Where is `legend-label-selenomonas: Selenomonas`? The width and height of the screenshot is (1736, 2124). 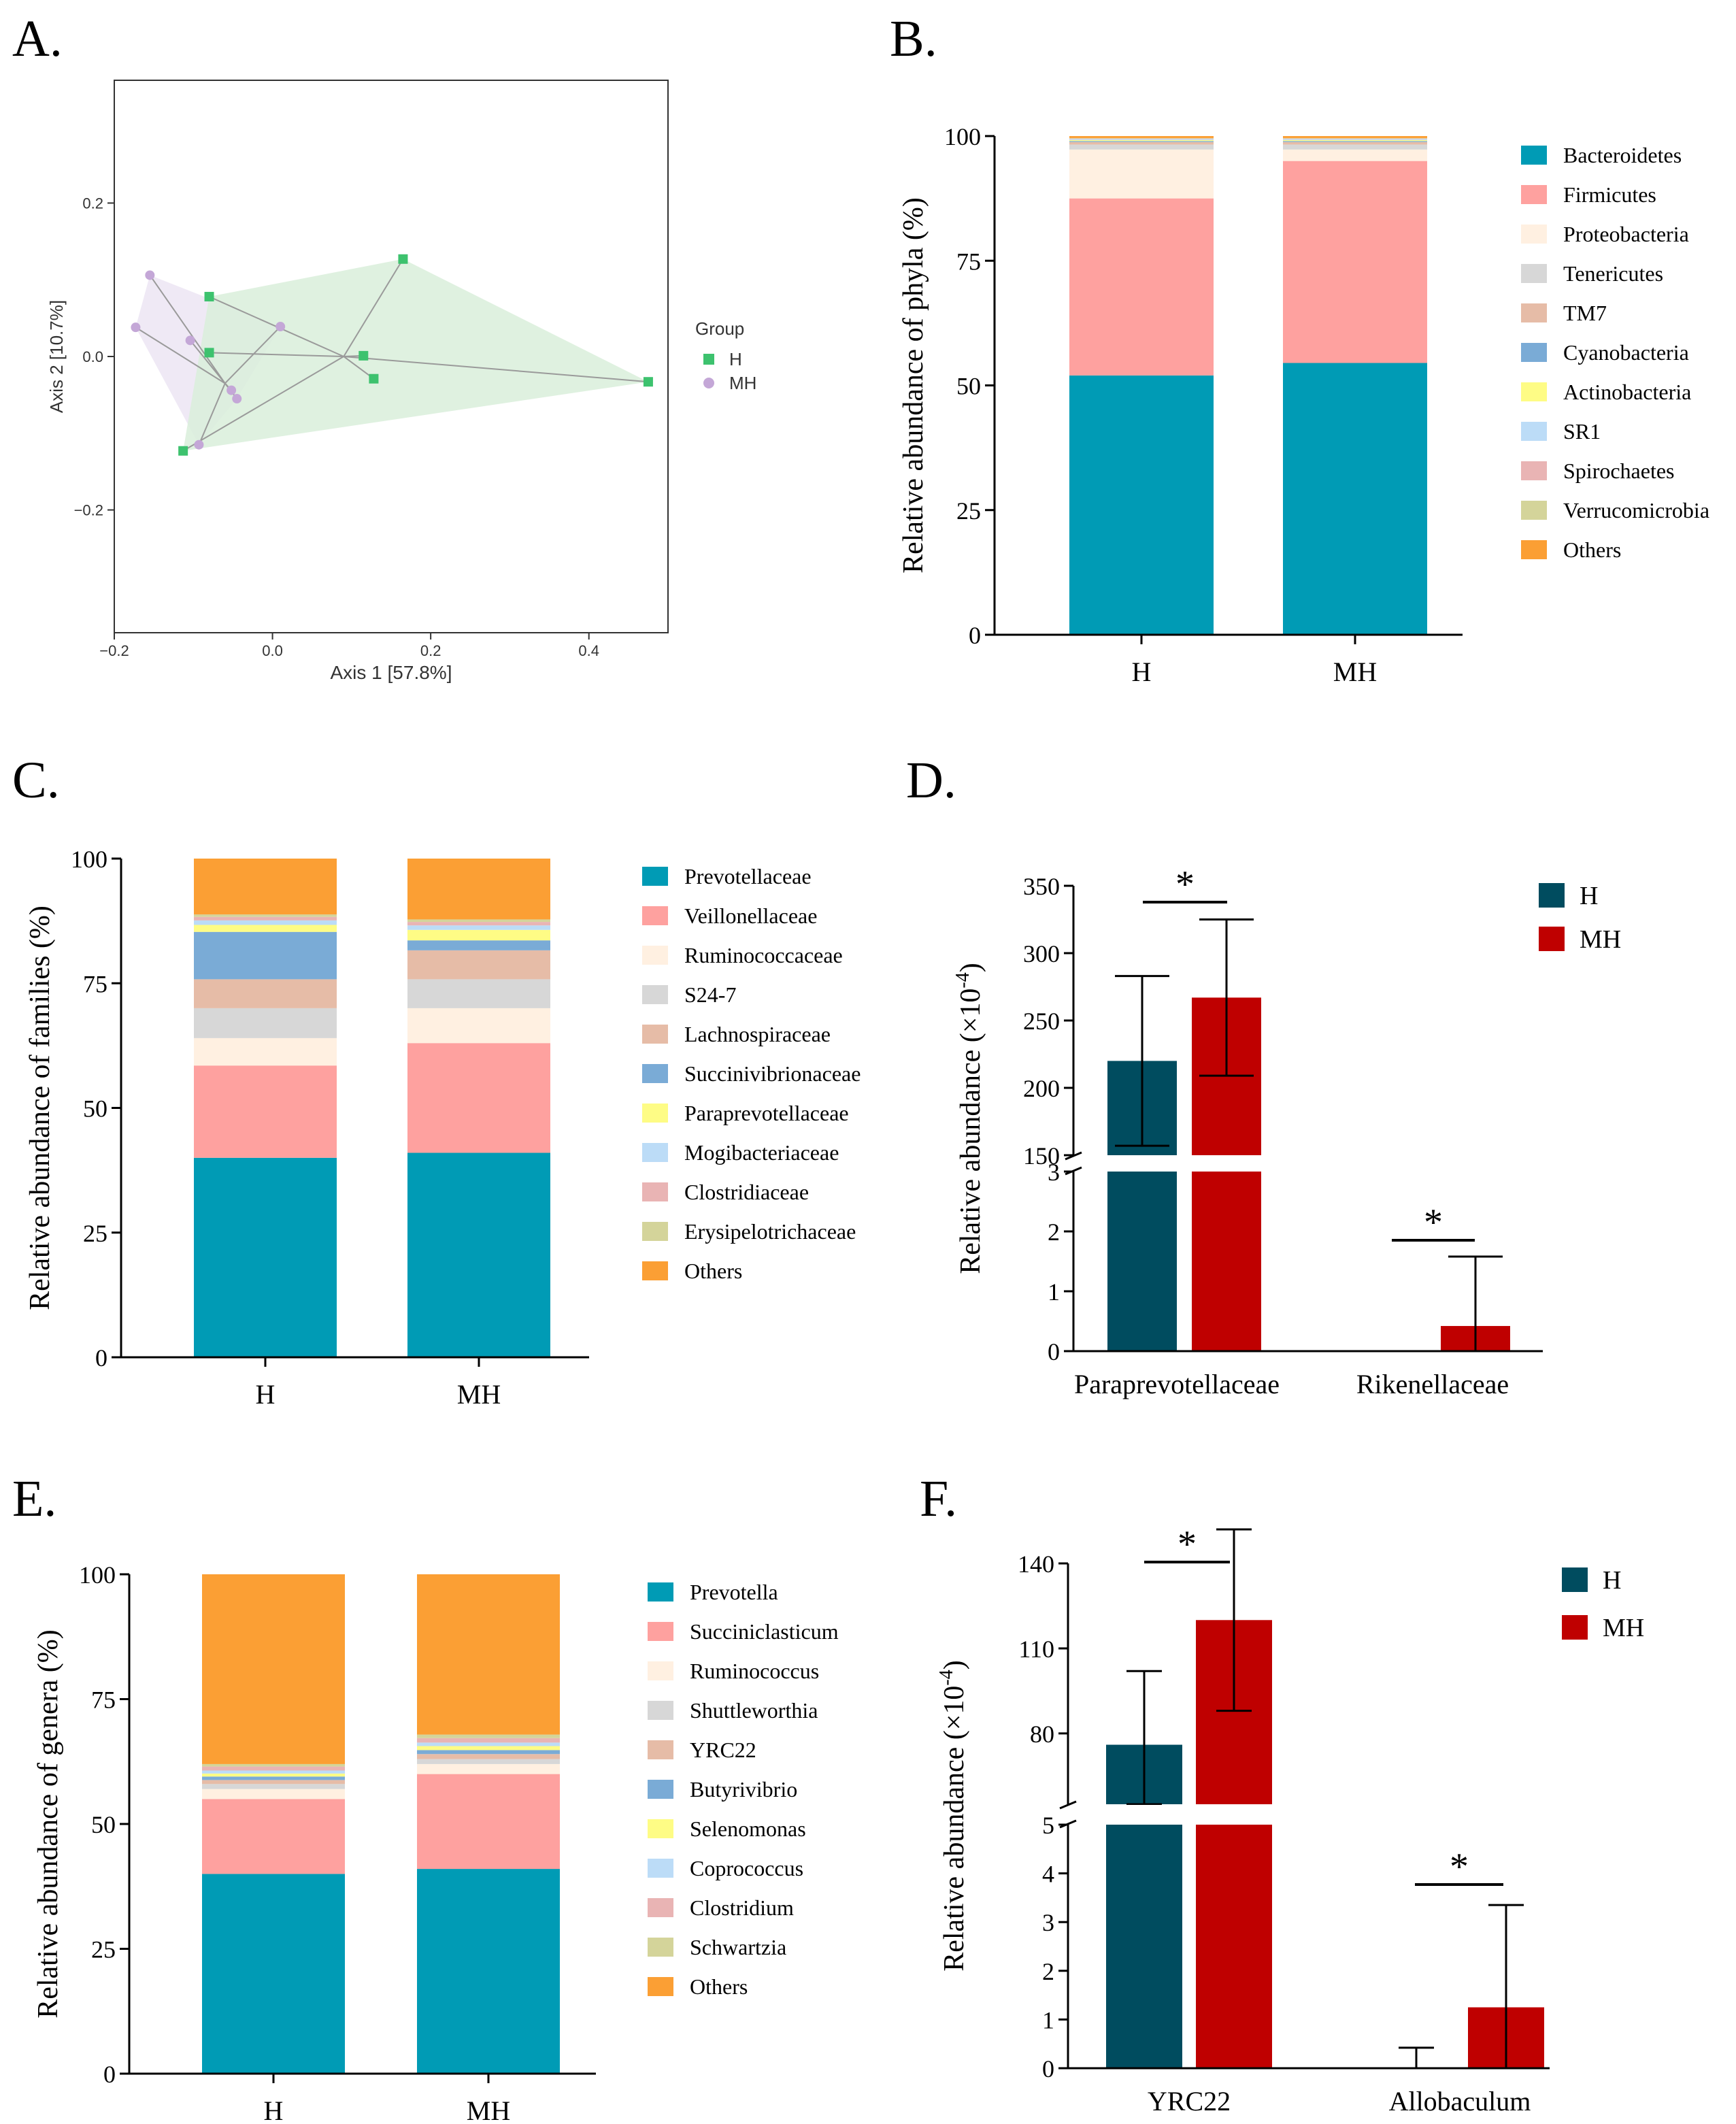 legend-label-selenomonas: Selenomonas is located at coordinates (748, 1828).